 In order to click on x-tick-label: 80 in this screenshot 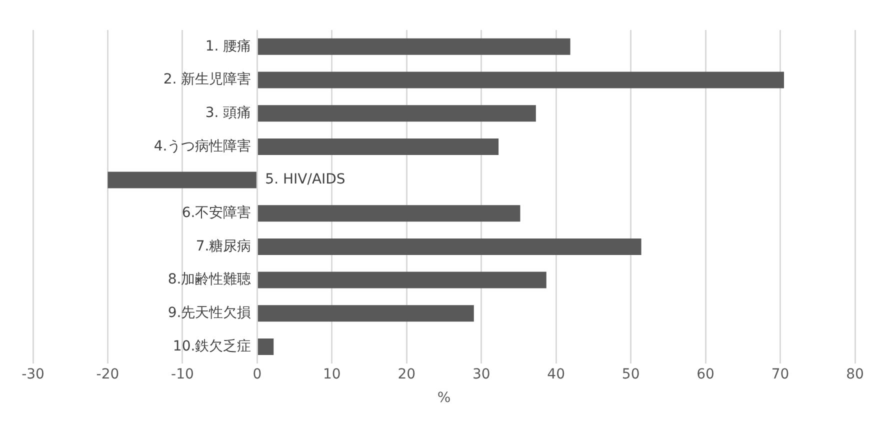, I will do `click(855, 374)`.